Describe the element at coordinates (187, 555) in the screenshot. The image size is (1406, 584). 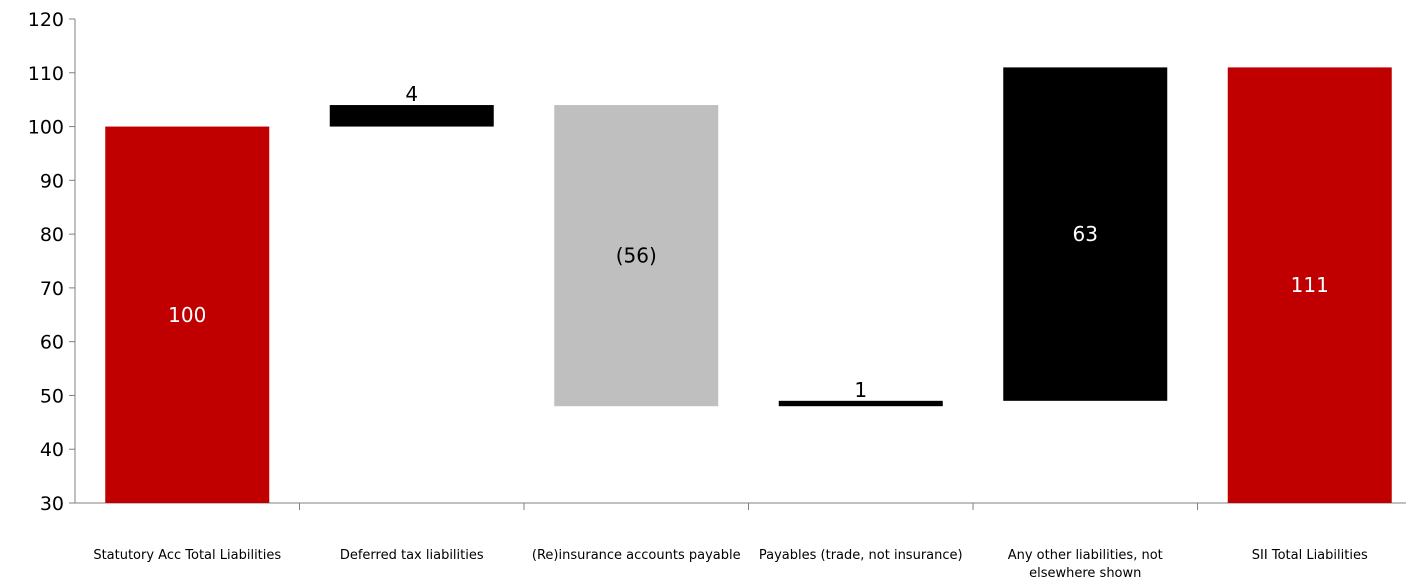
I see `category-label: Statutory Acc Total Liabilities` at that location.